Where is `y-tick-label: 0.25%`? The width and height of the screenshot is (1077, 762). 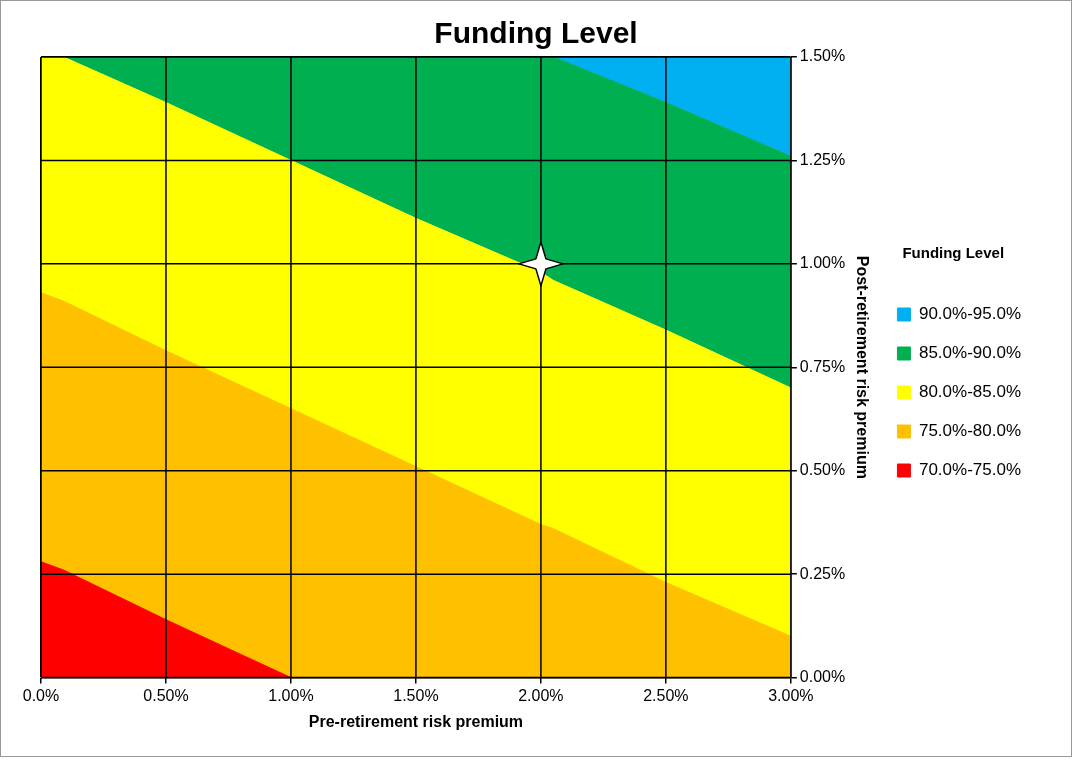 y-tick-label: 0.25% is located at coordinates (822, 573).